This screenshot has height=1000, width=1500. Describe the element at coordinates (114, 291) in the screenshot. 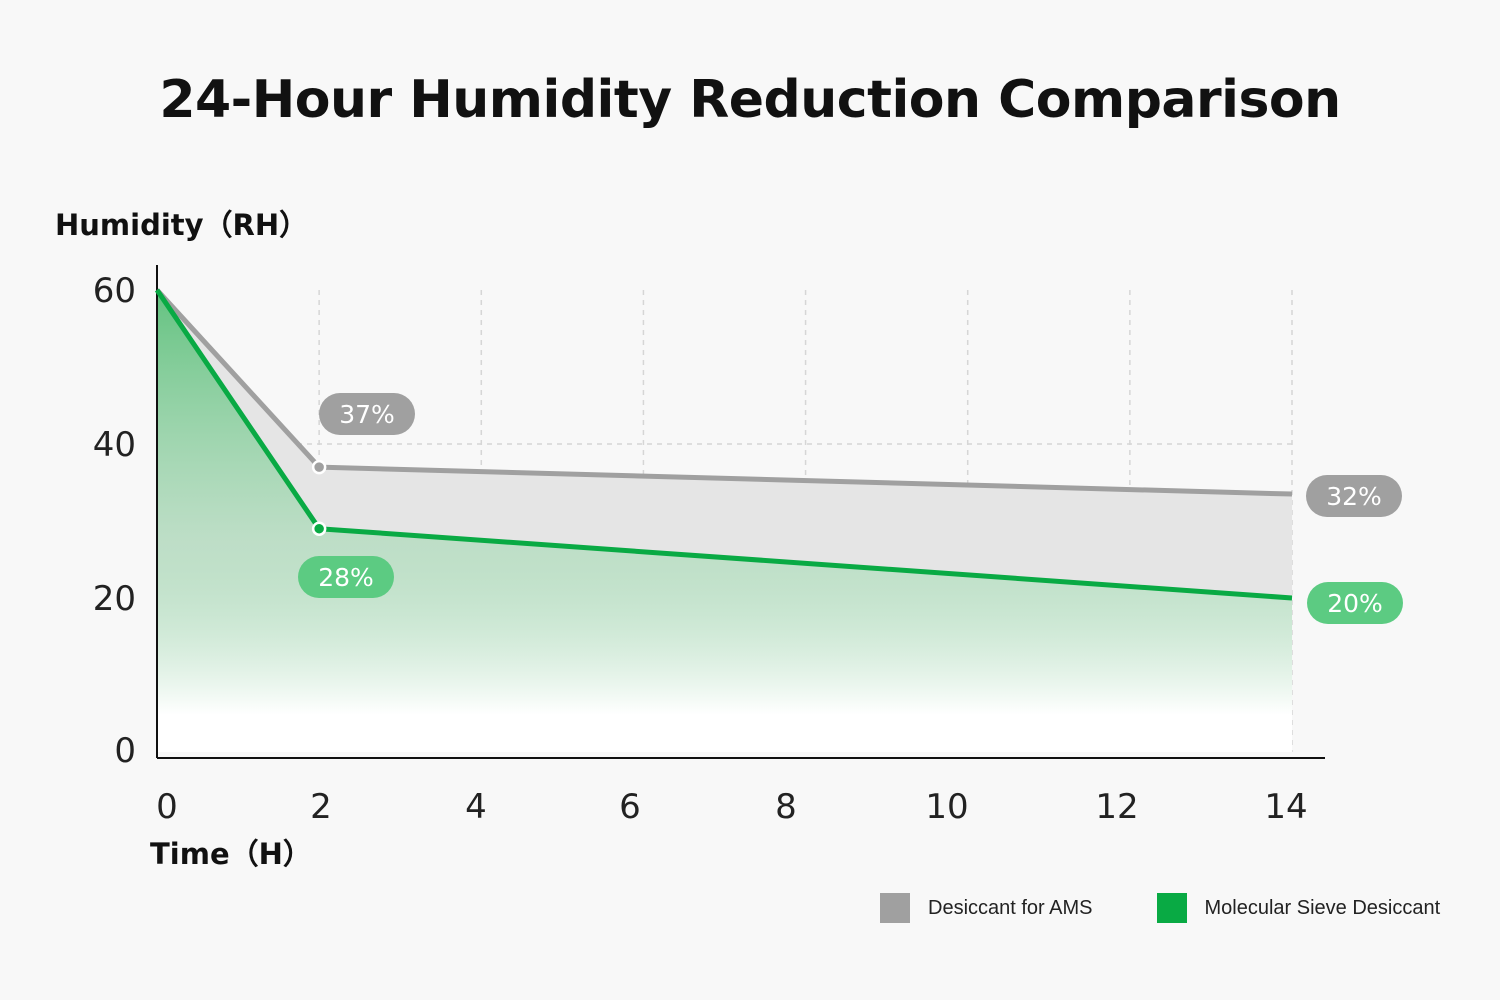

I see `y-tick-label-60: 60` at that location.